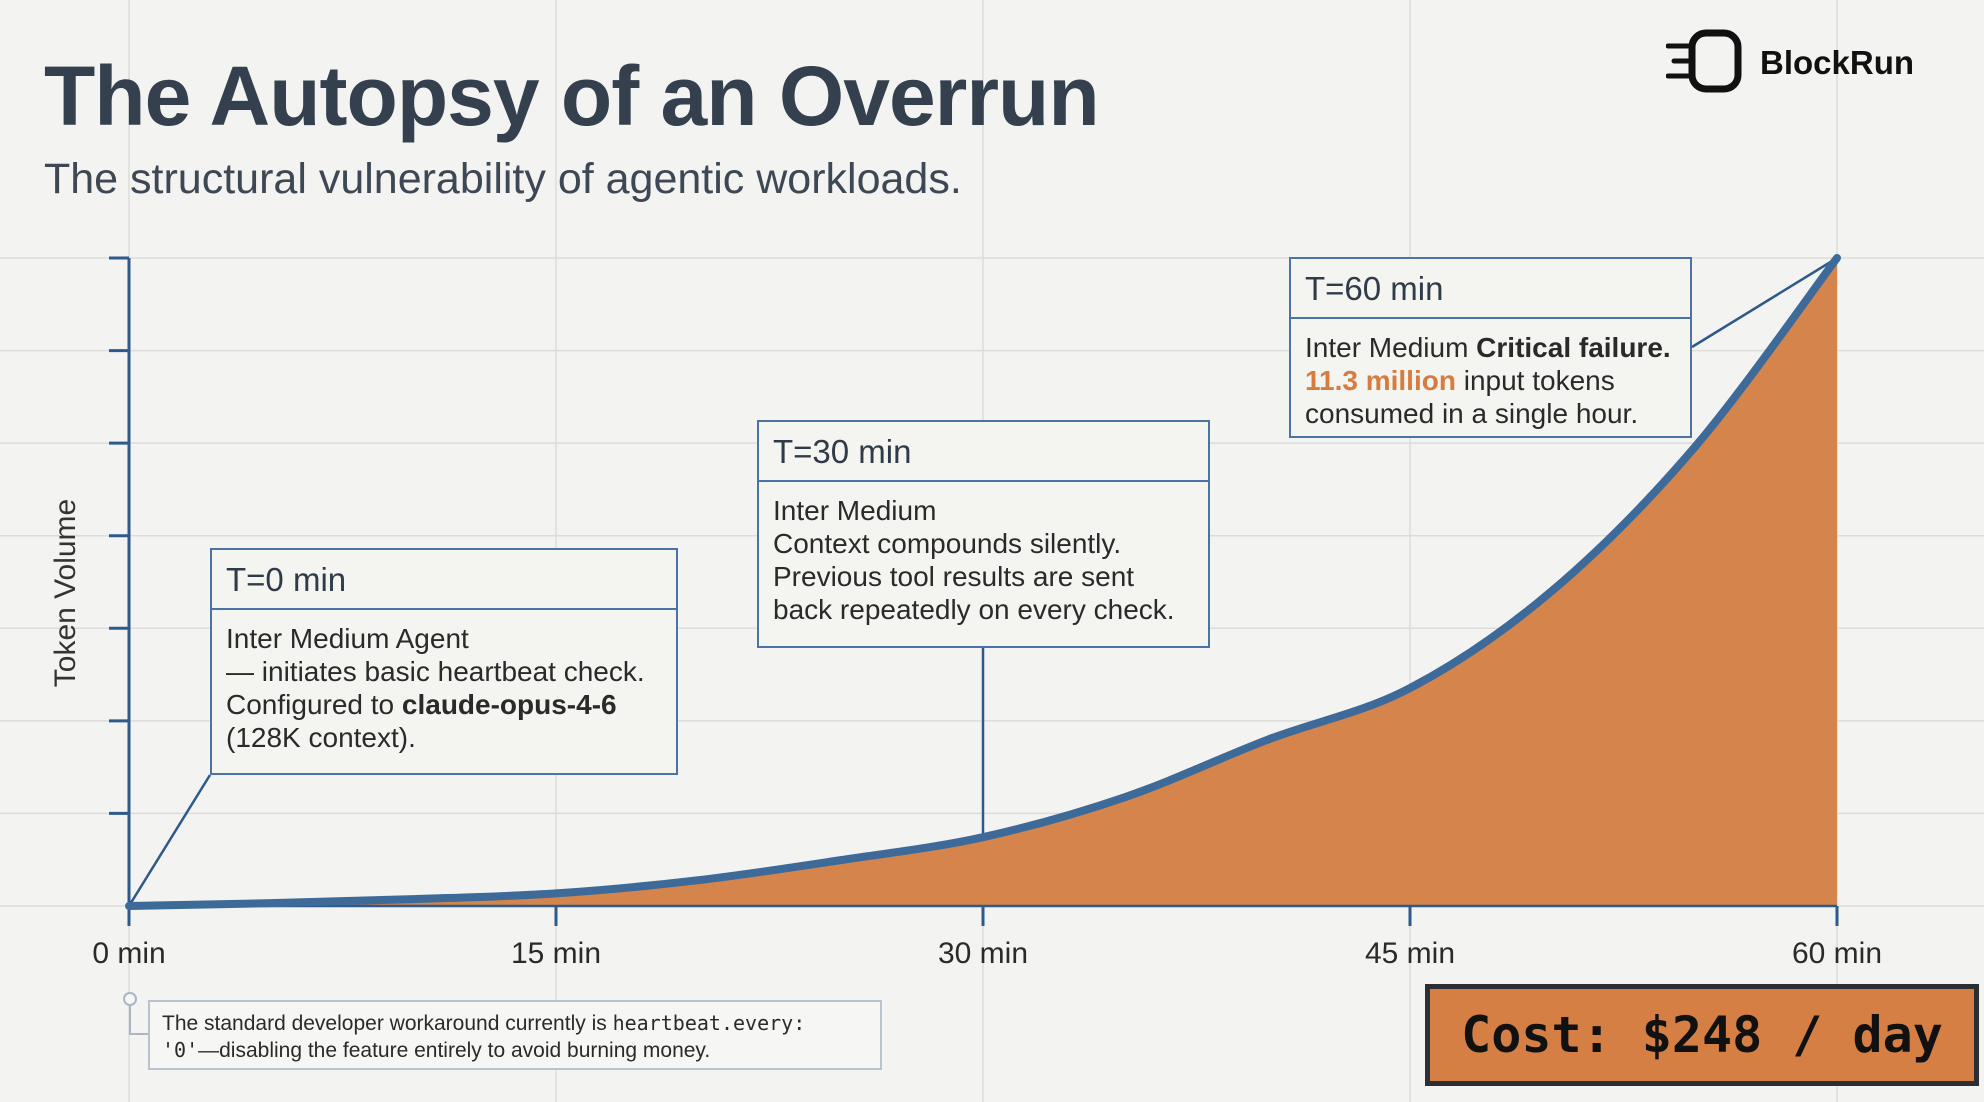 The height and width of the screenshot is (1102, 1984). I want to click on callout-emphasis: claude-opus-4-6, so click(509, 705).